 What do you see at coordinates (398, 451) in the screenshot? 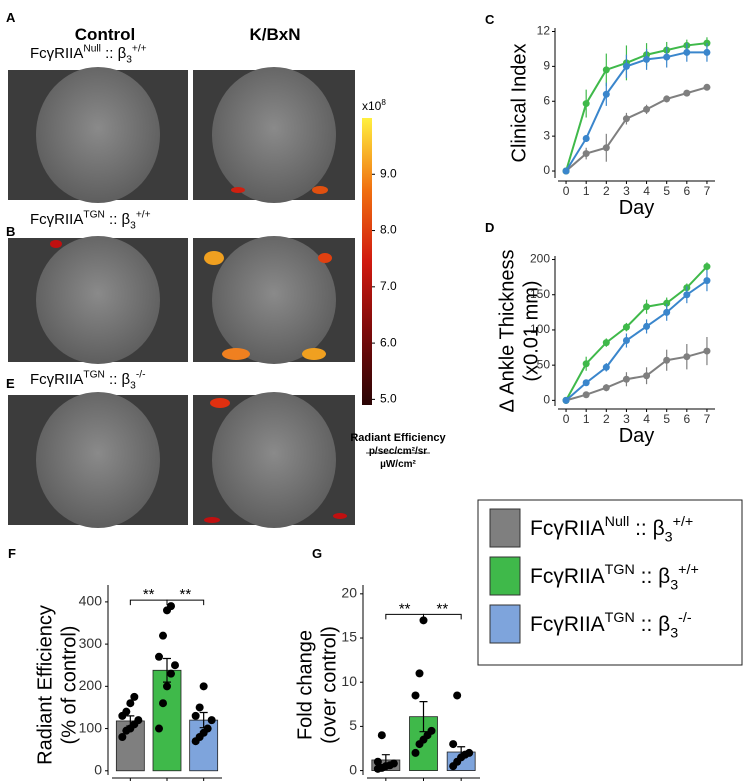
I see `colorbar-label: p/sec/cm²/sr` at bounding box center [398, 451].